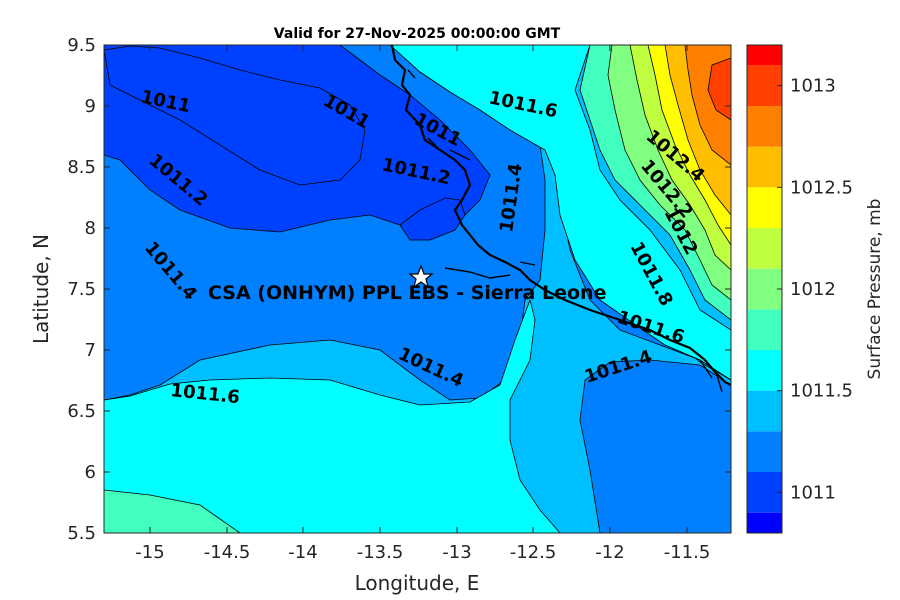 The height and width of the screenshot is (600, 900). I want to click on y-tick-label: 8, so click(90, 228).